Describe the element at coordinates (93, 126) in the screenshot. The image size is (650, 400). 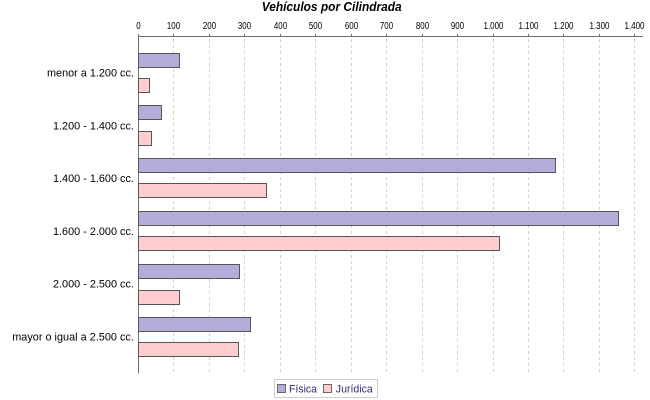
I see `svg-text: 1.200 - 1.400 cc.` at that location.